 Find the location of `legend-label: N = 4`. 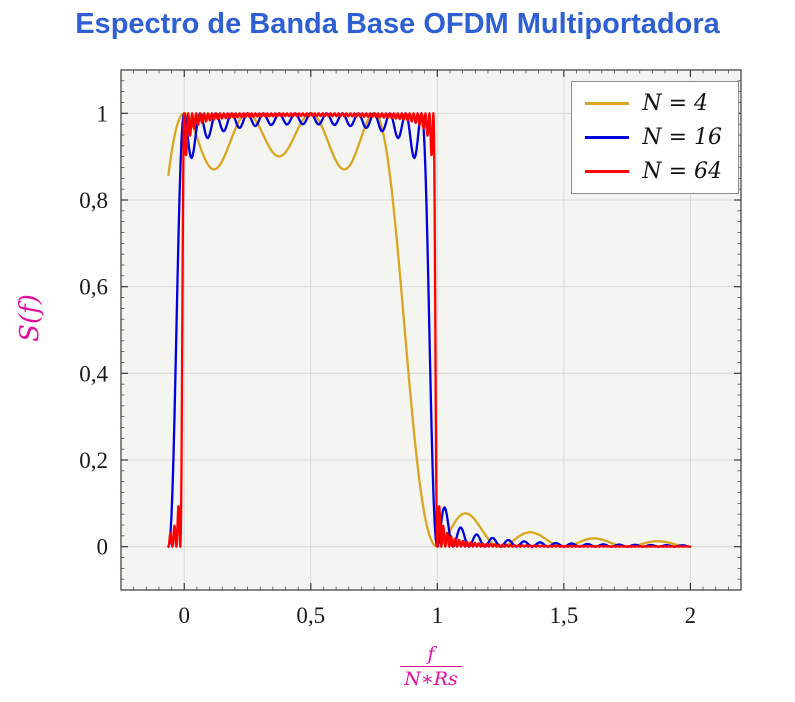

legend-label: N = 4 is located at coordinates (675, 103).